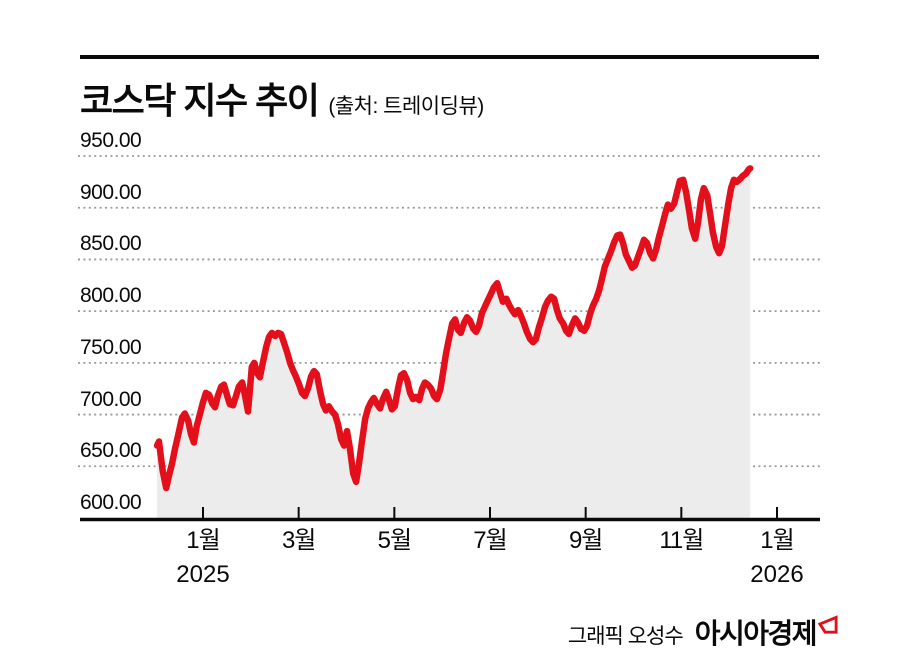 The height and width of the screenshot is (658, 900). What do you see at coordinates (111, 296) in the screenshot?
I see `y-axis-tick-label: 800.00` at bounding box center [111, 296].